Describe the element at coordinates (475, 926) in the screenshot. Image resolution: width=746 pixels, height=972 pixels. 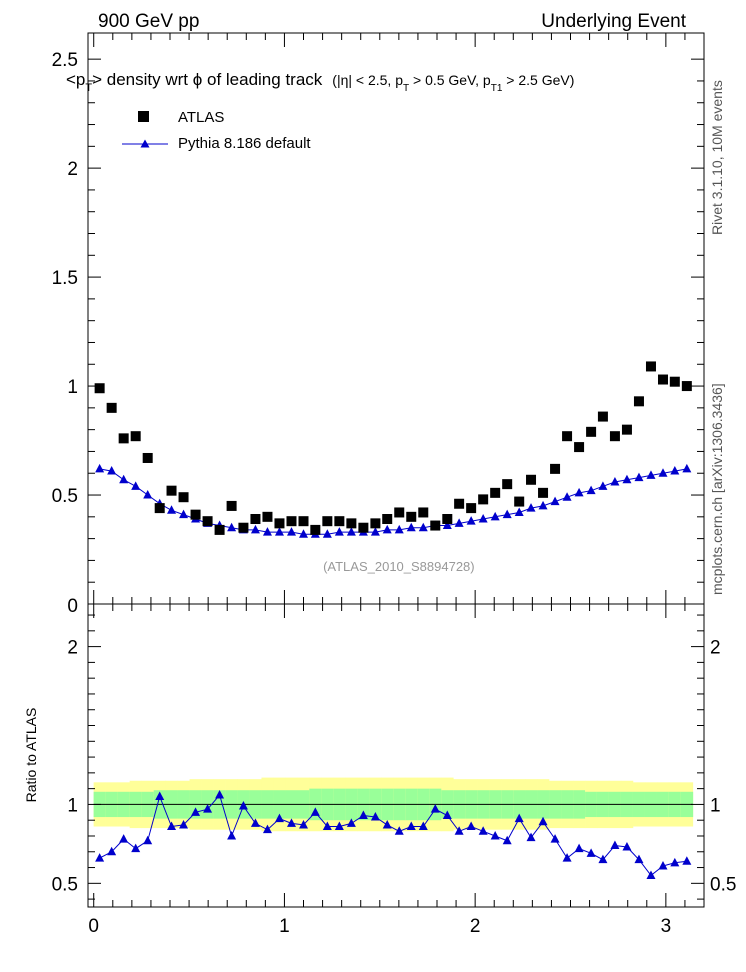
I see `ratio-x-tick-label: 2` at that location.